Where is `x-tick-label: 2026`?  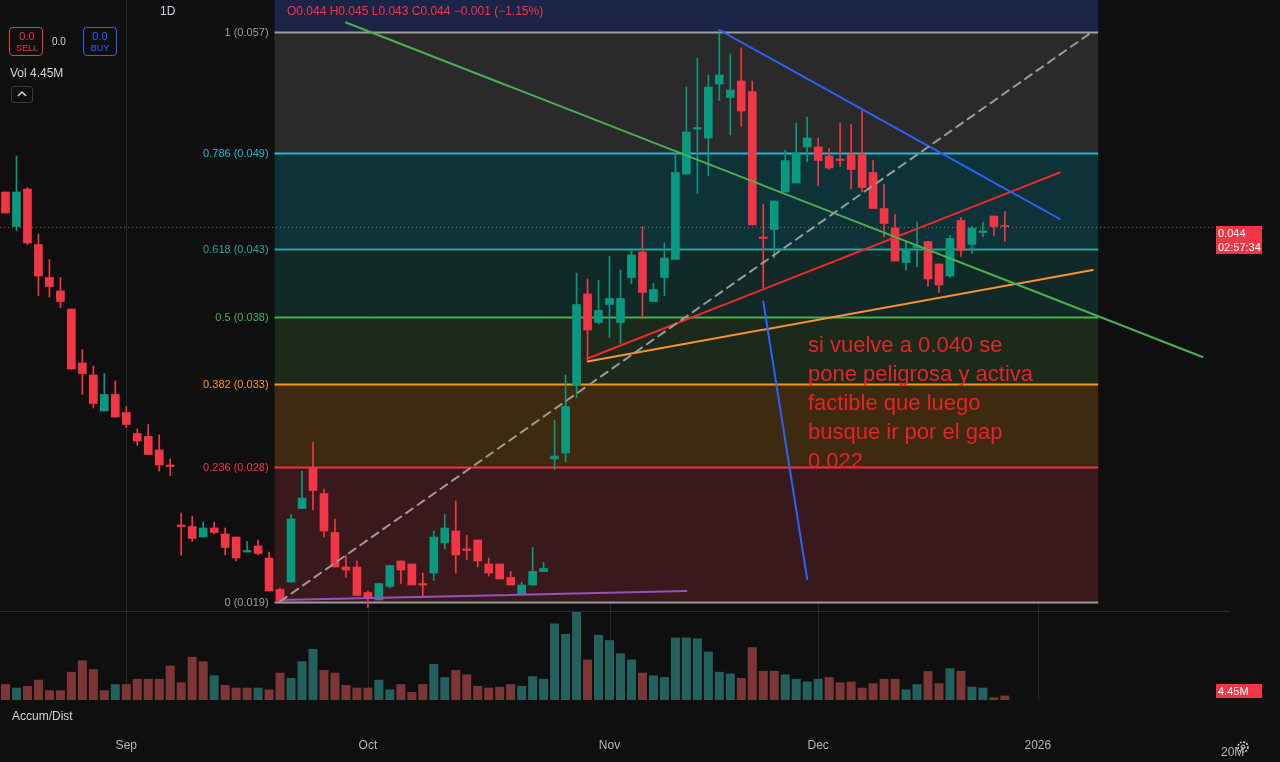 x-tick-label: 2026 is located at coordinates (1038, 745).